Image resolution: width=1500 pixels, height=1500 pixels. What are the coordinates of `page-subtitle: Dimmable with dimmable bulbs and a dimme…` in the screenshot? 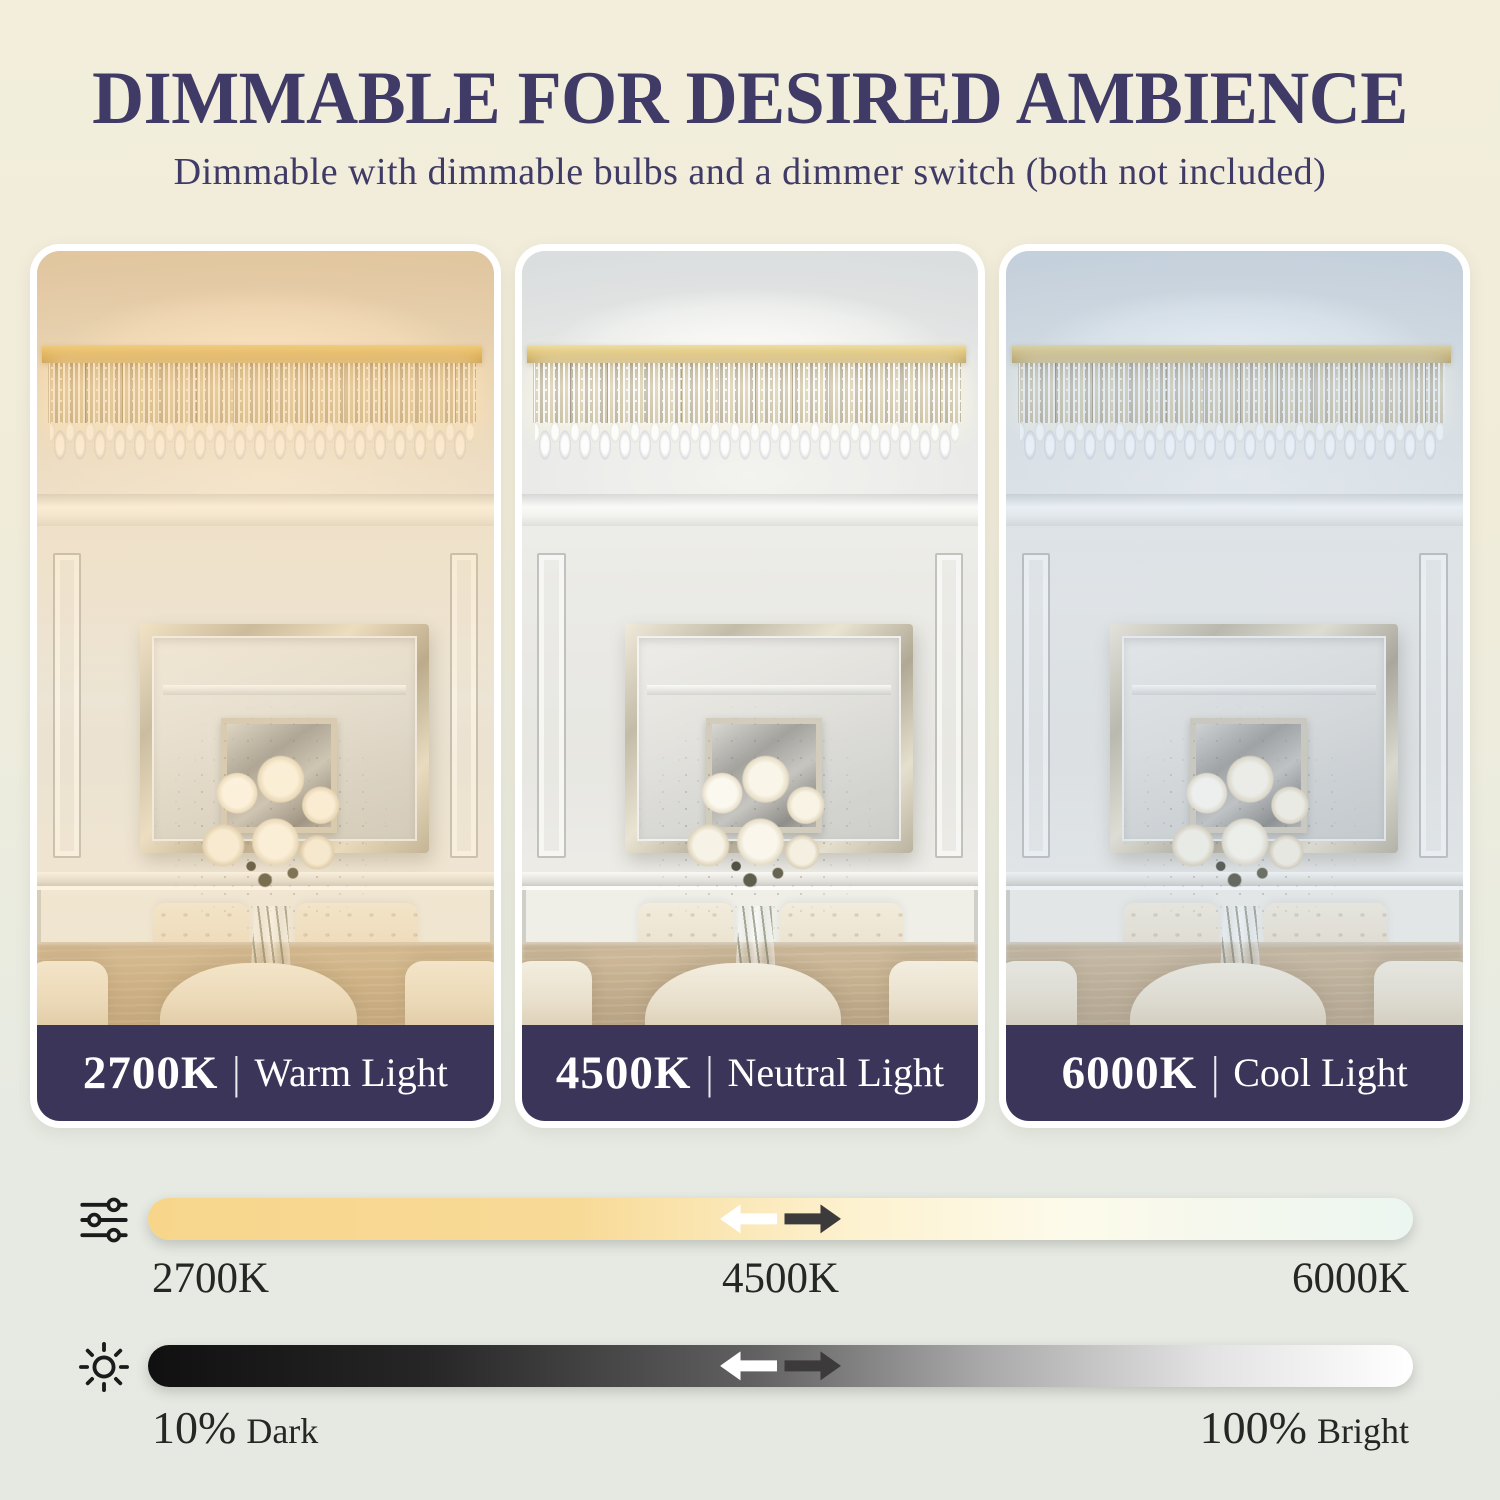 It's located at (750, 172).